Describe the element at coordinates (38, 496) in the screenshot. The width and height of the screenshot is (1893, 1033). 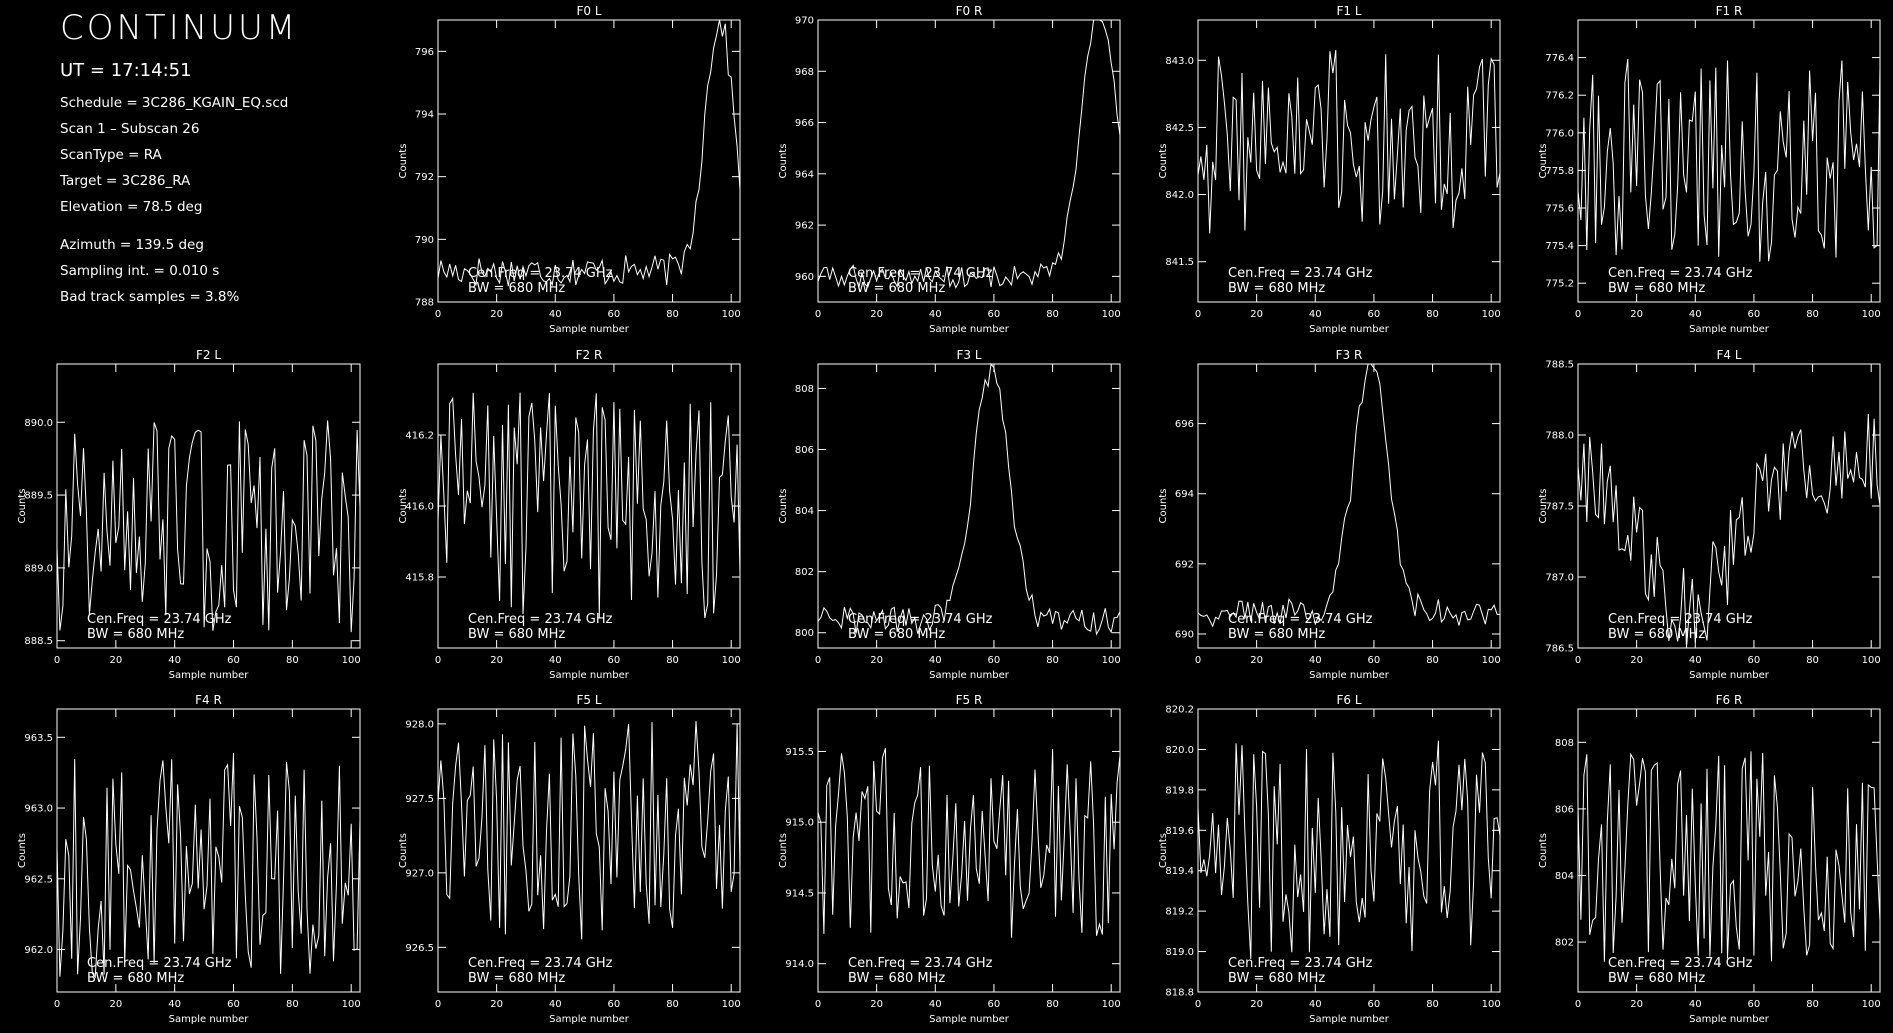
I see `y-tick-label: 889.5` at that location.